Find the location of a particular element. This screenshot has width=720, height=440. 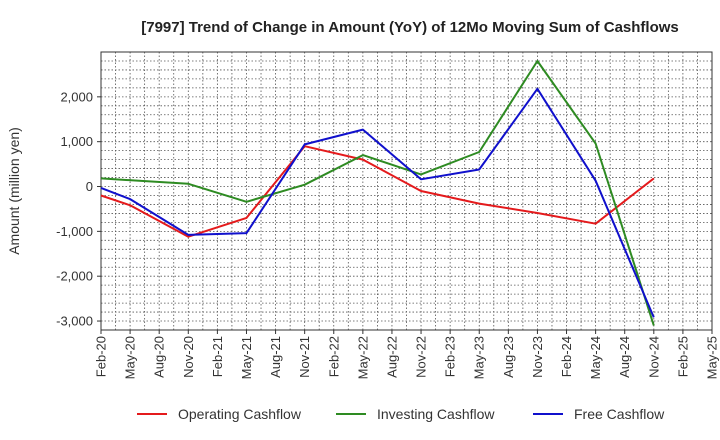

y-axis-title: Amount (million yen) is located at coordinates (14, 191).